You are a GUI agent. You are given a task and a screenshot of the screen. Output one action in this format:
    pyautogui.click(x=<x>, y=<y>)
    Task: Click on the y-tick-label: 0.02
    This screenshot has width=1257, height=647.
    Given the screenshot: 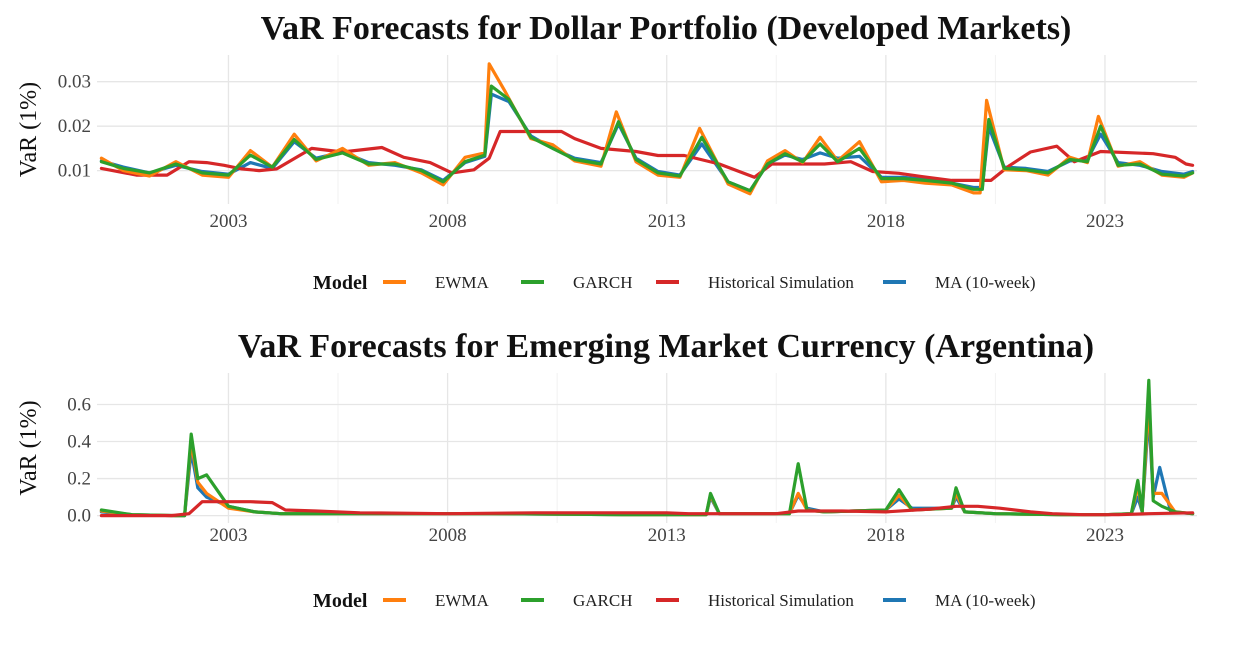 What is the action you would take?
    pyautogui.click(x=74, y=126)
    